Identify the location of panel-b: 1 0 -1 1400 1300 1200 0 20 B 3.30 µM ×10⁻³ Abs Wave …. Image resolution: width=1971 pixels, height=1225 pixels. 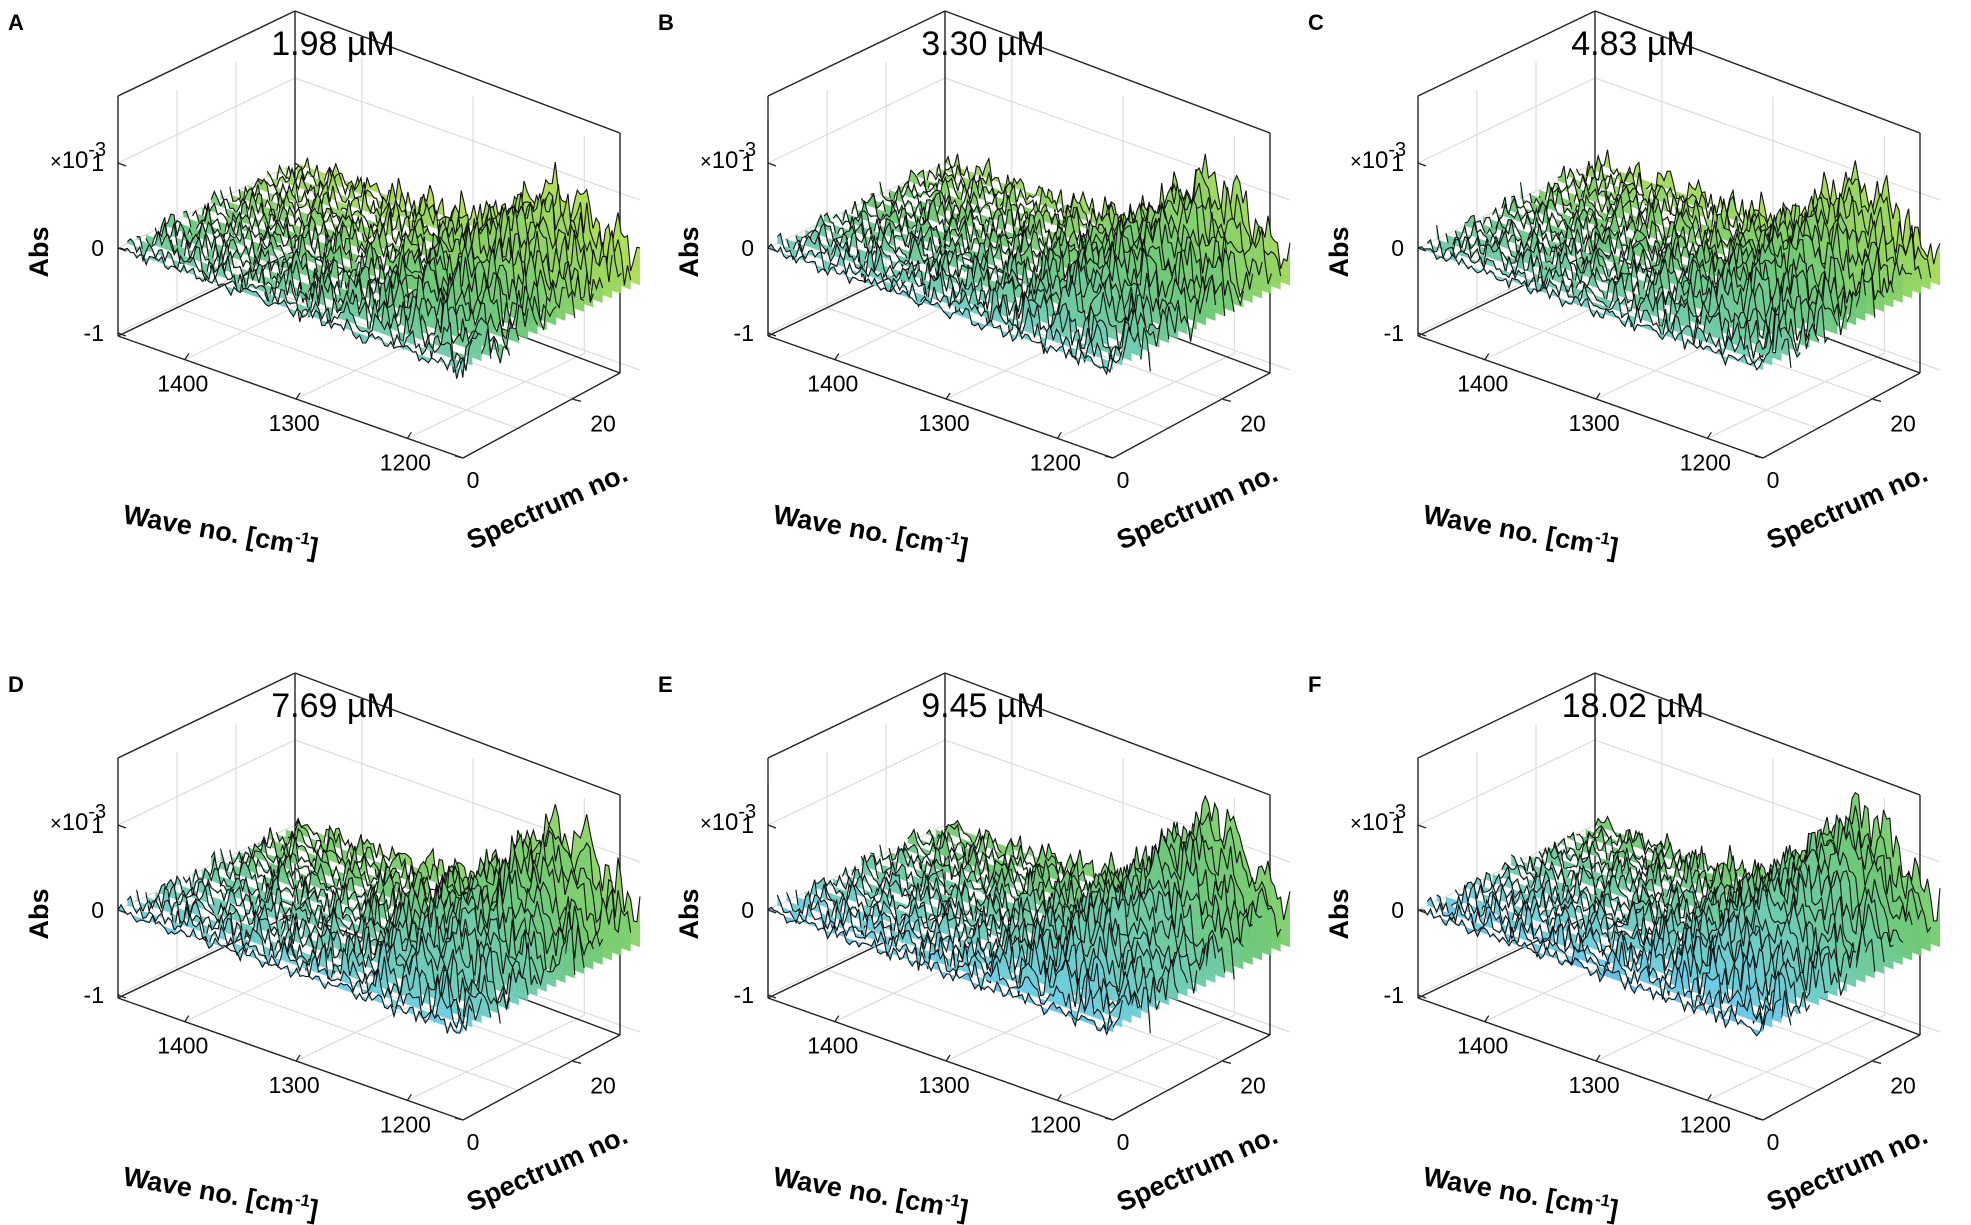
(974, 286).